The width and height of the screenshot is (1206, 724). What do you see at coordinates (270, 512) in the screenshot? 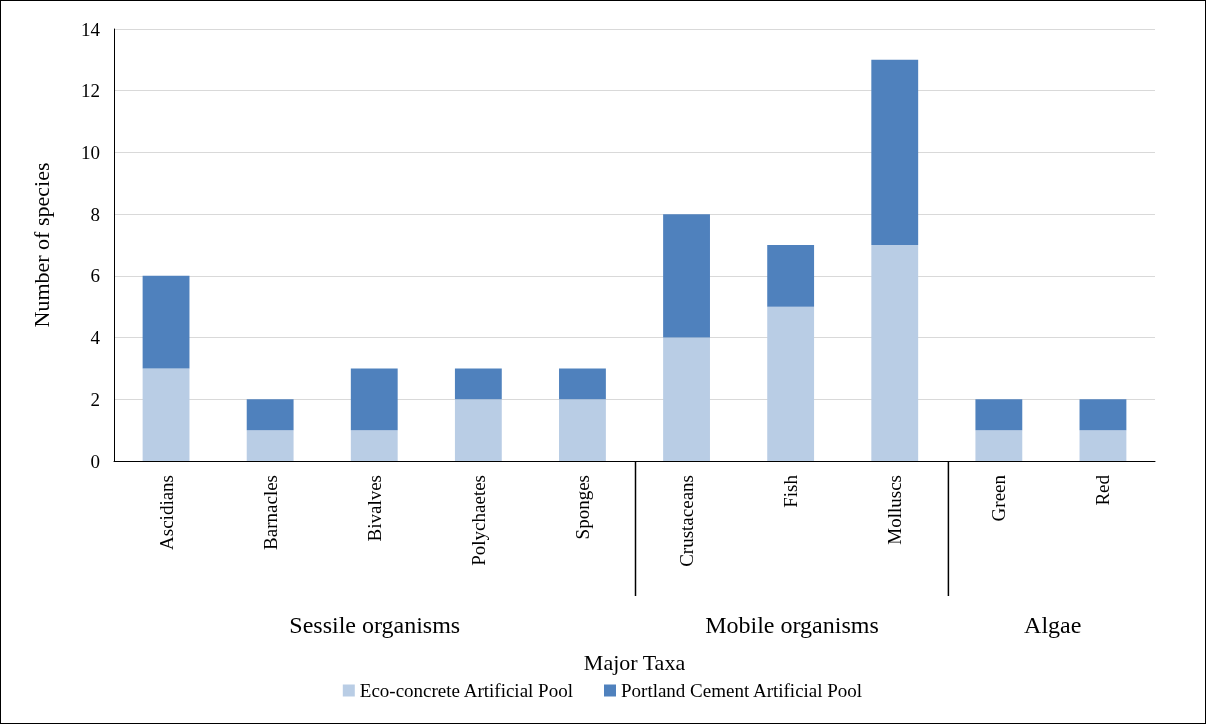
I see `x-tick-label: Barnacles` at bounding box center [270, 512].